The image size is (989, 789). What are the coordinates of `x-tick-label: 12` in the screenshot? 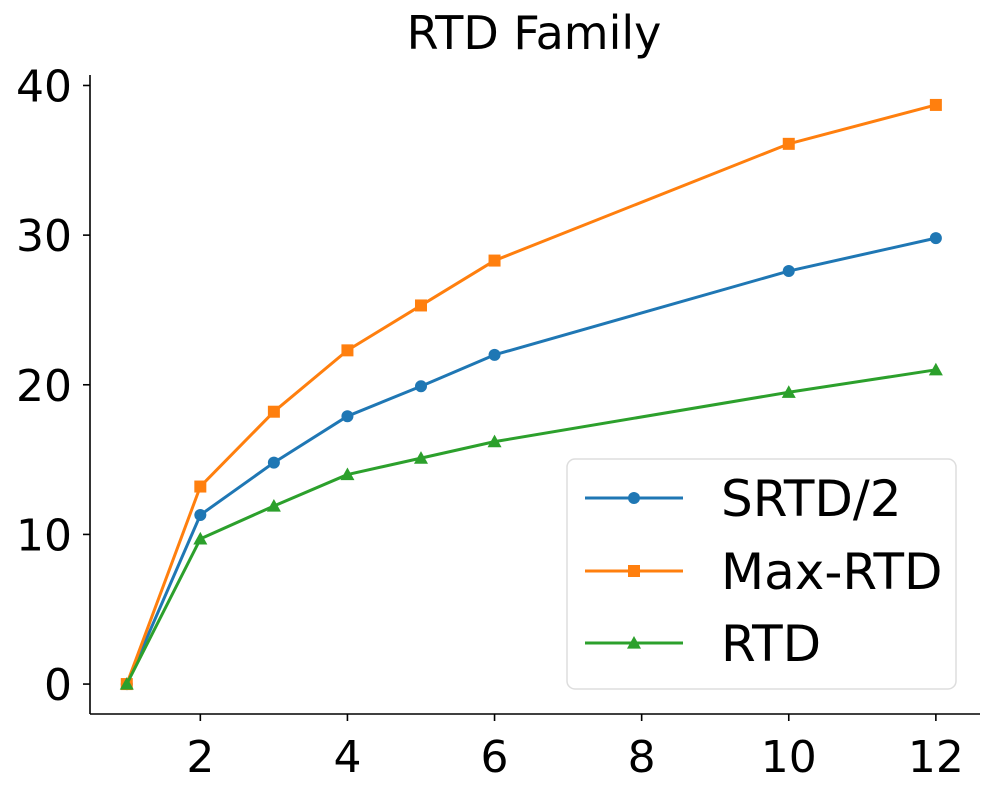 It's located at (936, 757).